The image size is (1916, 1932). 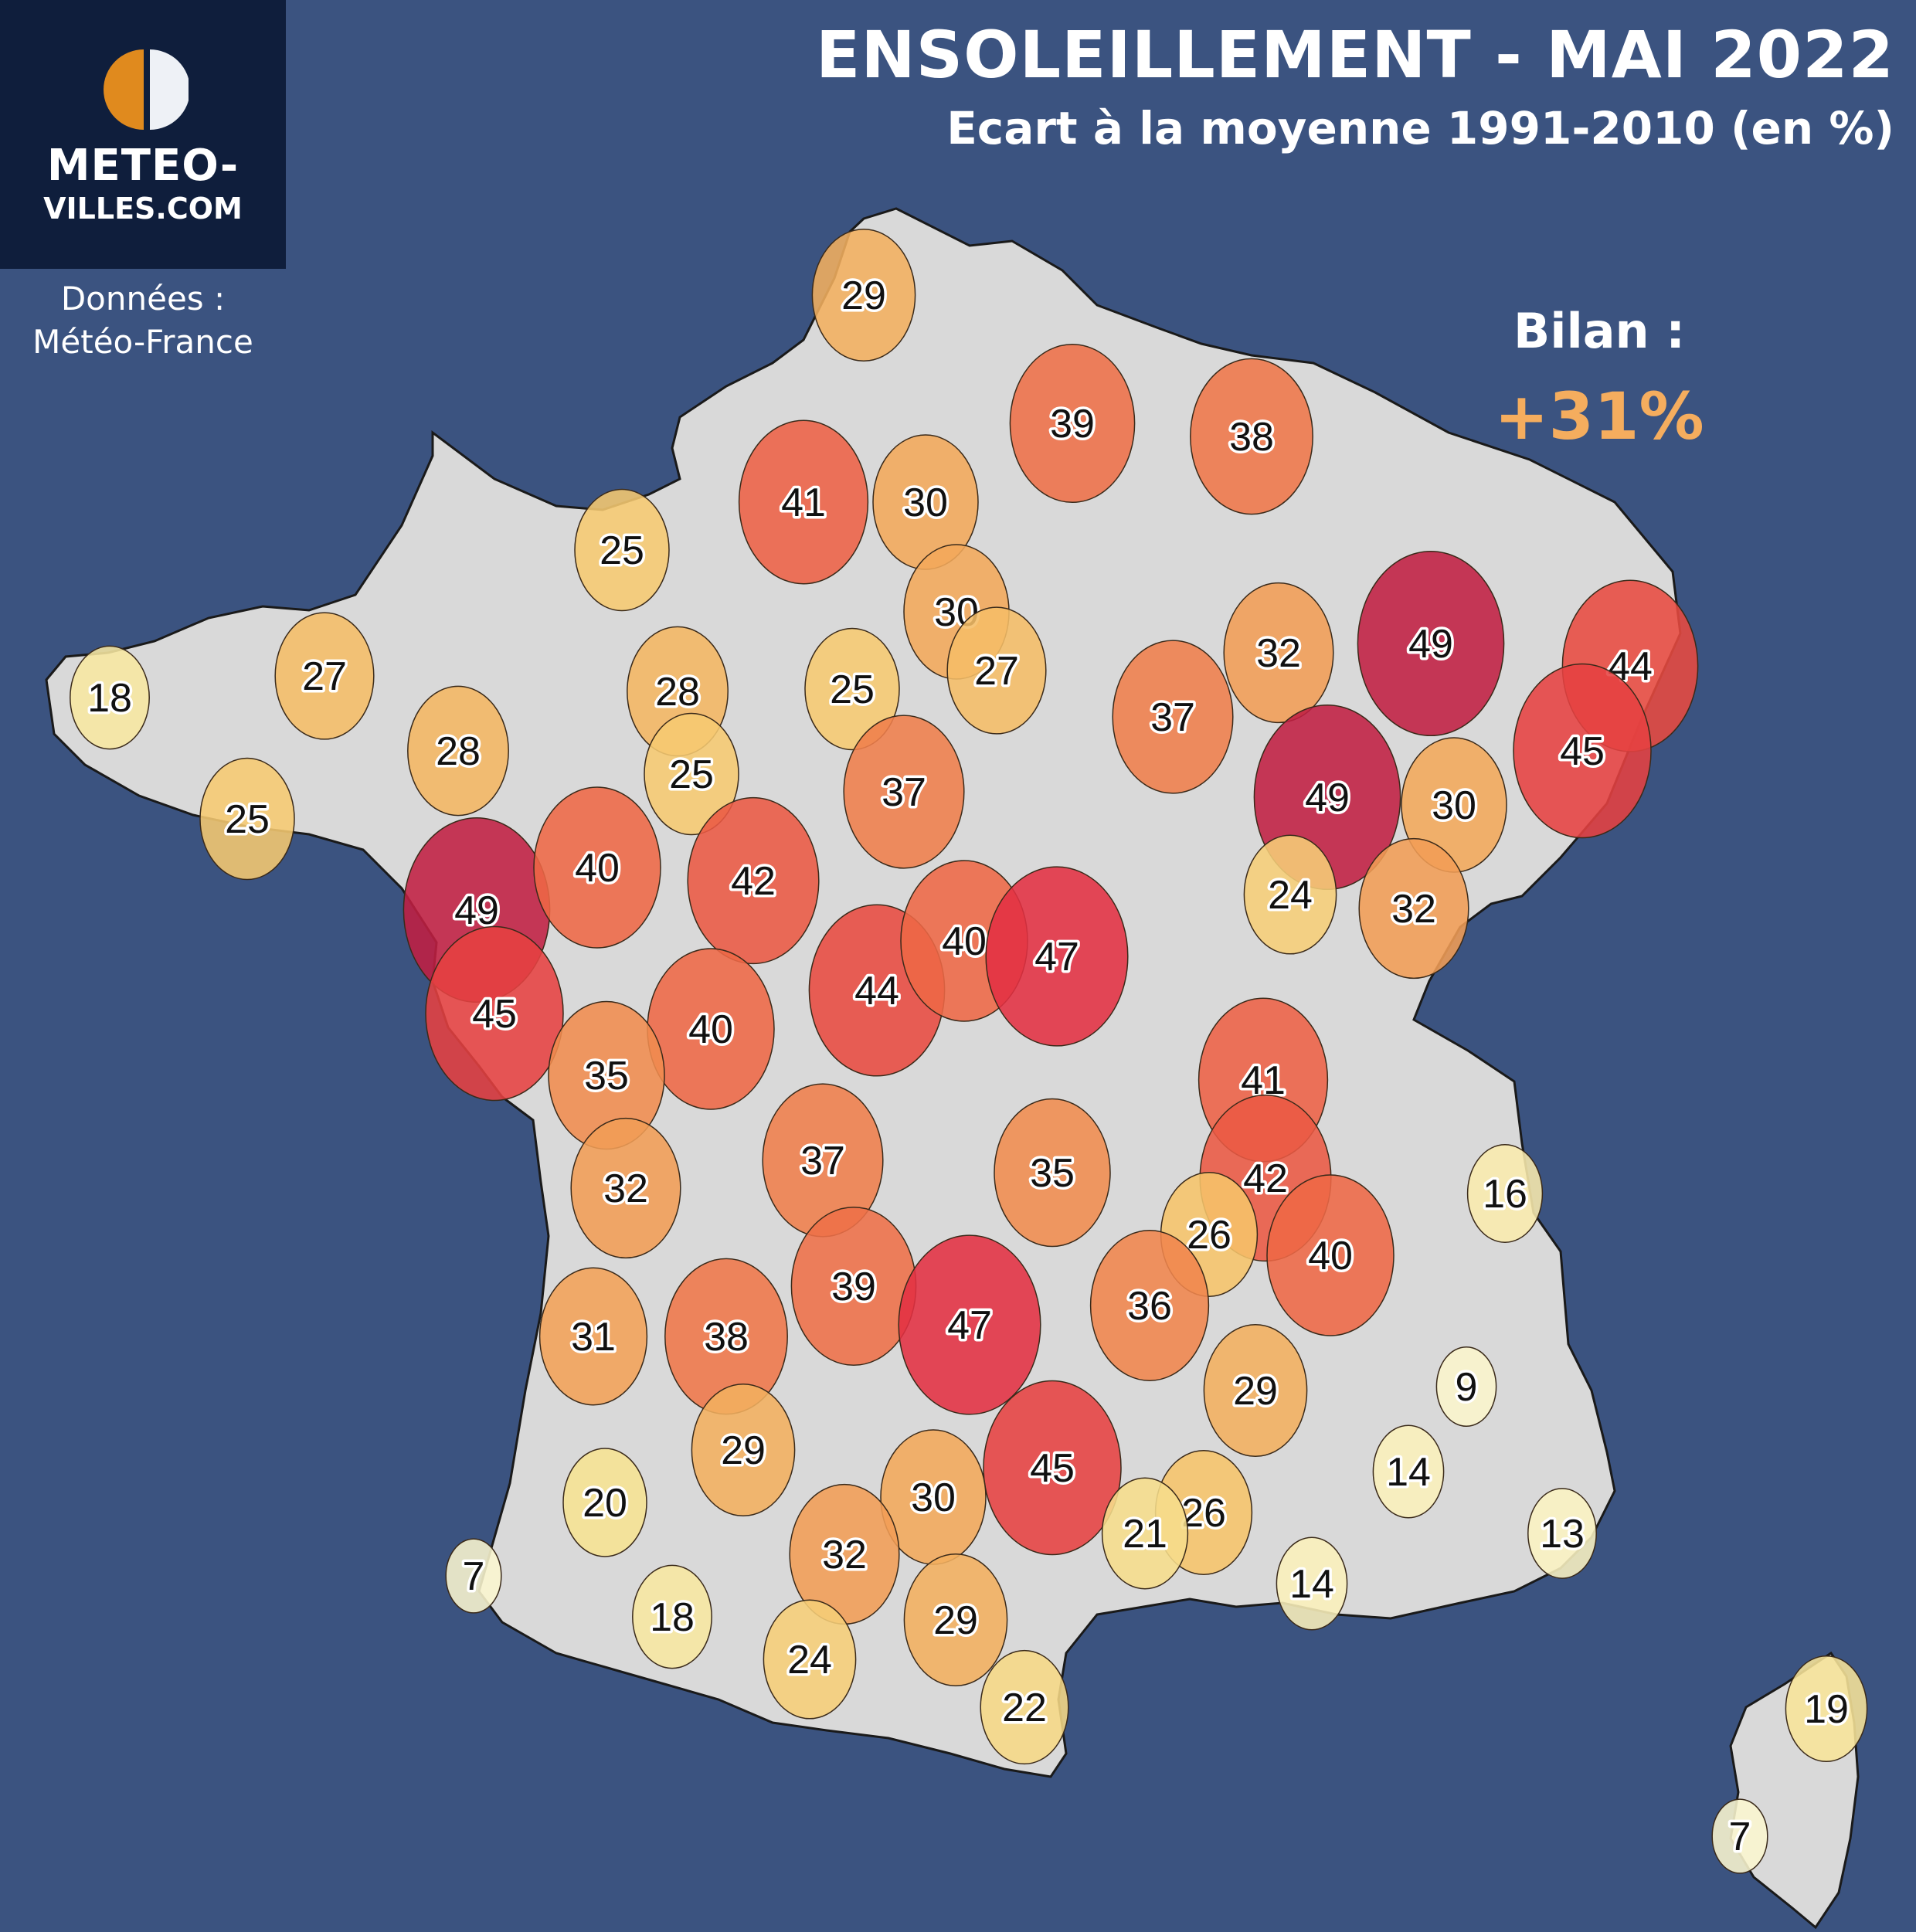 I want to click on station-bubble: 16, so click(x=1505, y=1193).